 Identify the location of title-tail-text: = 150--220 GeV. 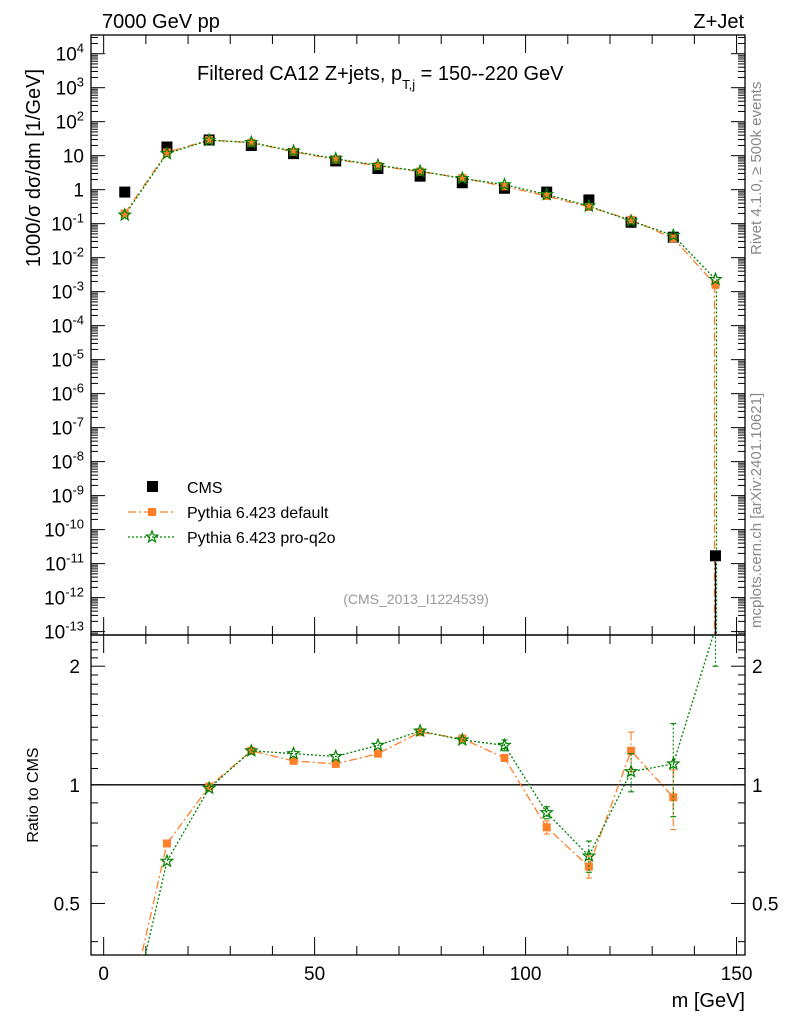
(489, 74).